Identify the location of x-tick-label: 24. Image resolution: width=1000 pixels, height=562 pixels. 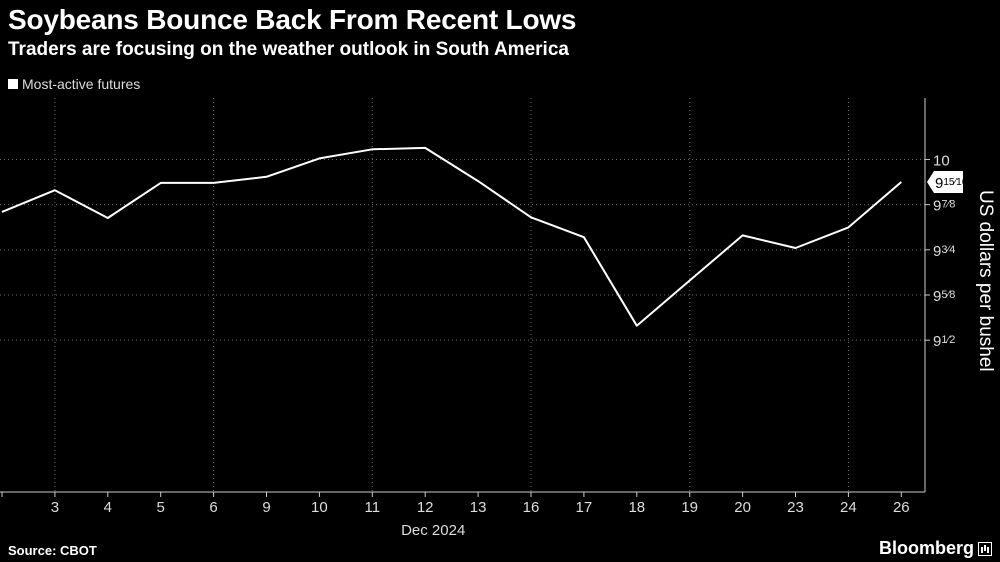
(848, 507).